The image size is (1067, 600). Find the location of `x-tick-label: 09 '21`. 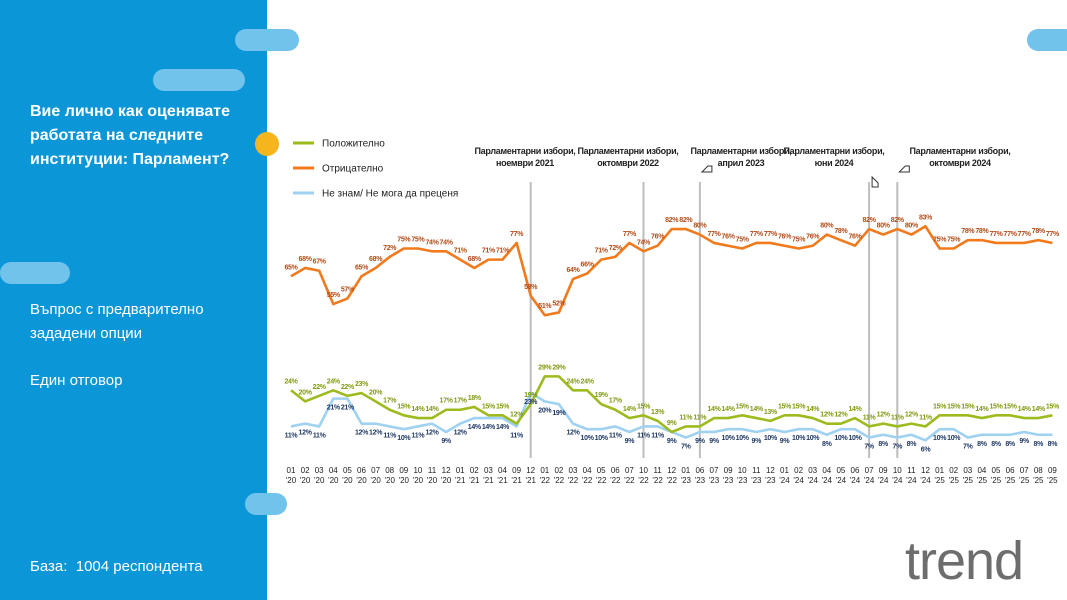

x-tick-label: 09 '21 is located at coordinates (516, 475).